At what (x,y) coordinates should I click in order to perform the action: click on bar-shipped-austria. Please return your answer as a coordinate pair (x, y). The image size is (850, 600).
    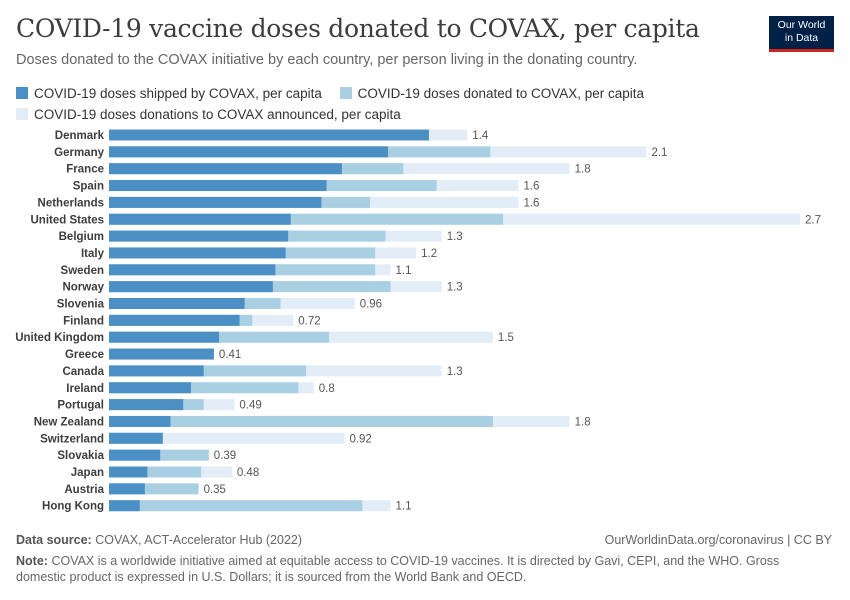
    Looking at the image, I should click on (127, 489).